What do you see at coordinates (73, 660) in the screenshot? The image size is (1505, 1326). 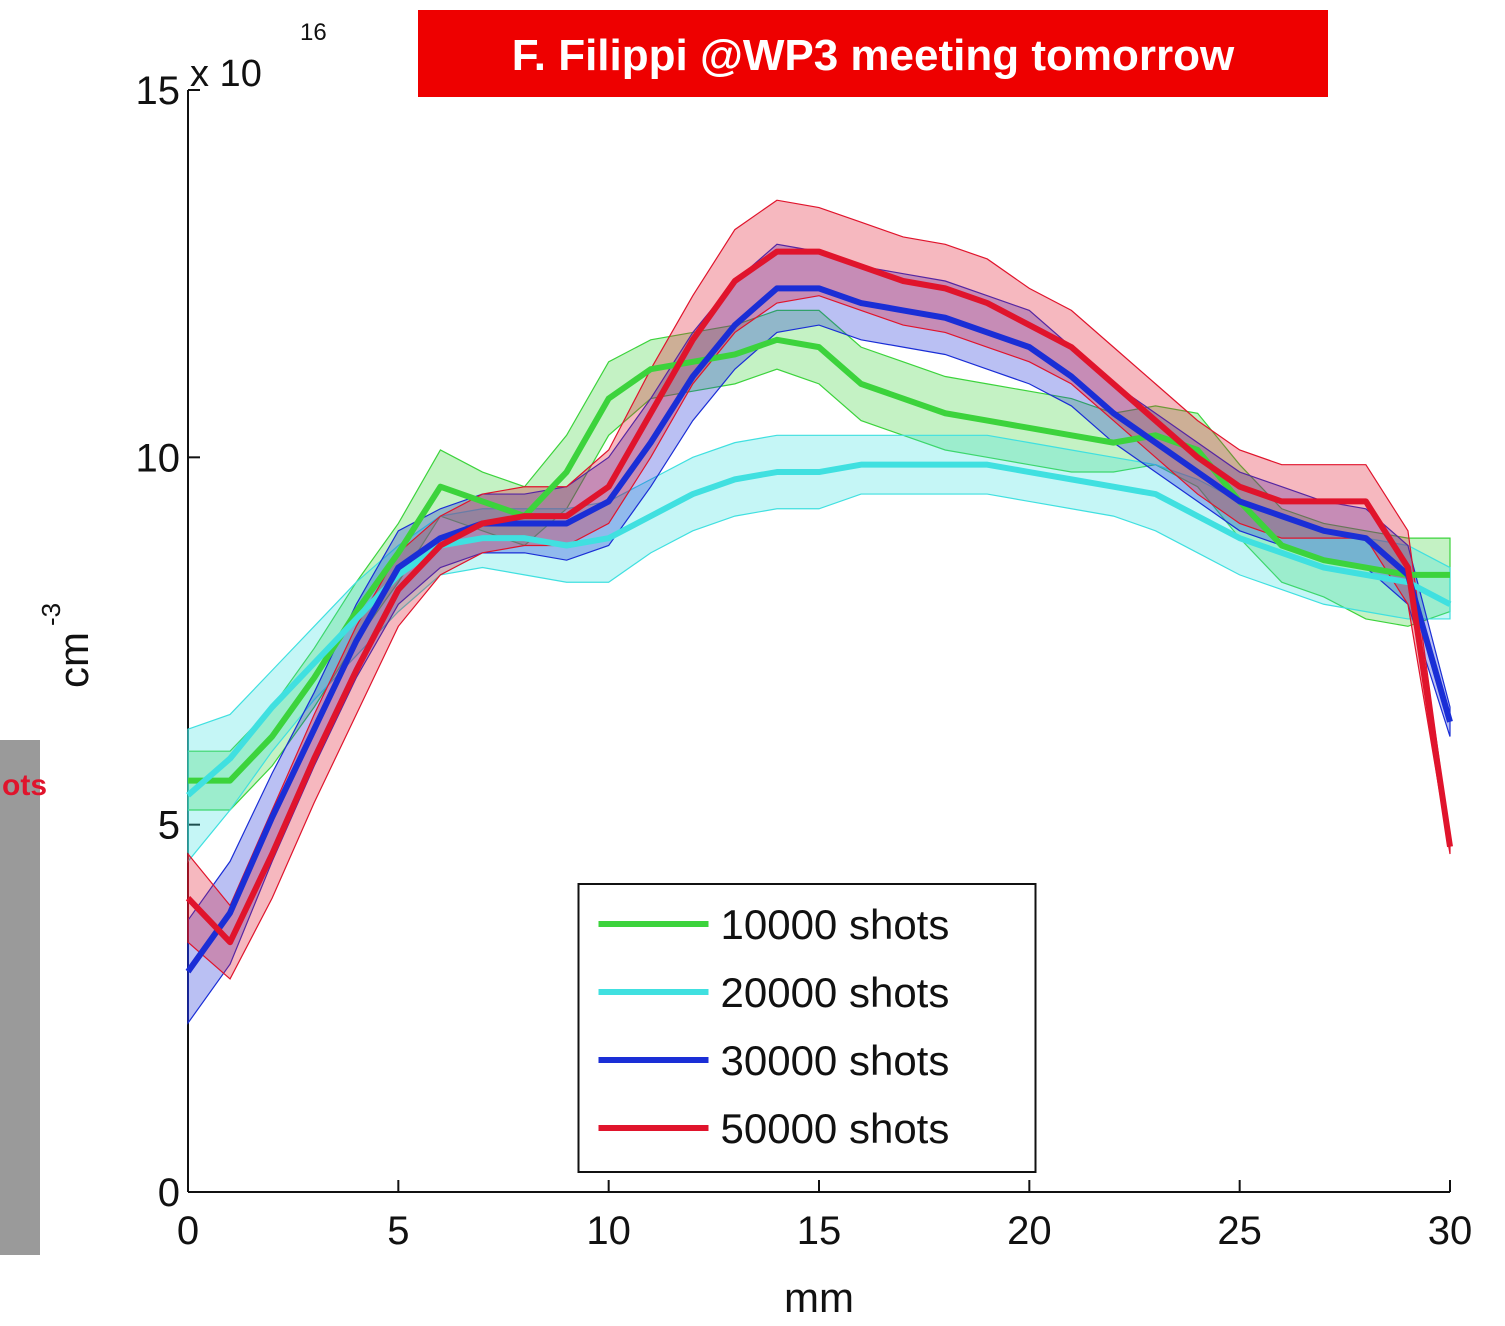 I see `y-axis-label: cm` at bounding box center [73, 660].